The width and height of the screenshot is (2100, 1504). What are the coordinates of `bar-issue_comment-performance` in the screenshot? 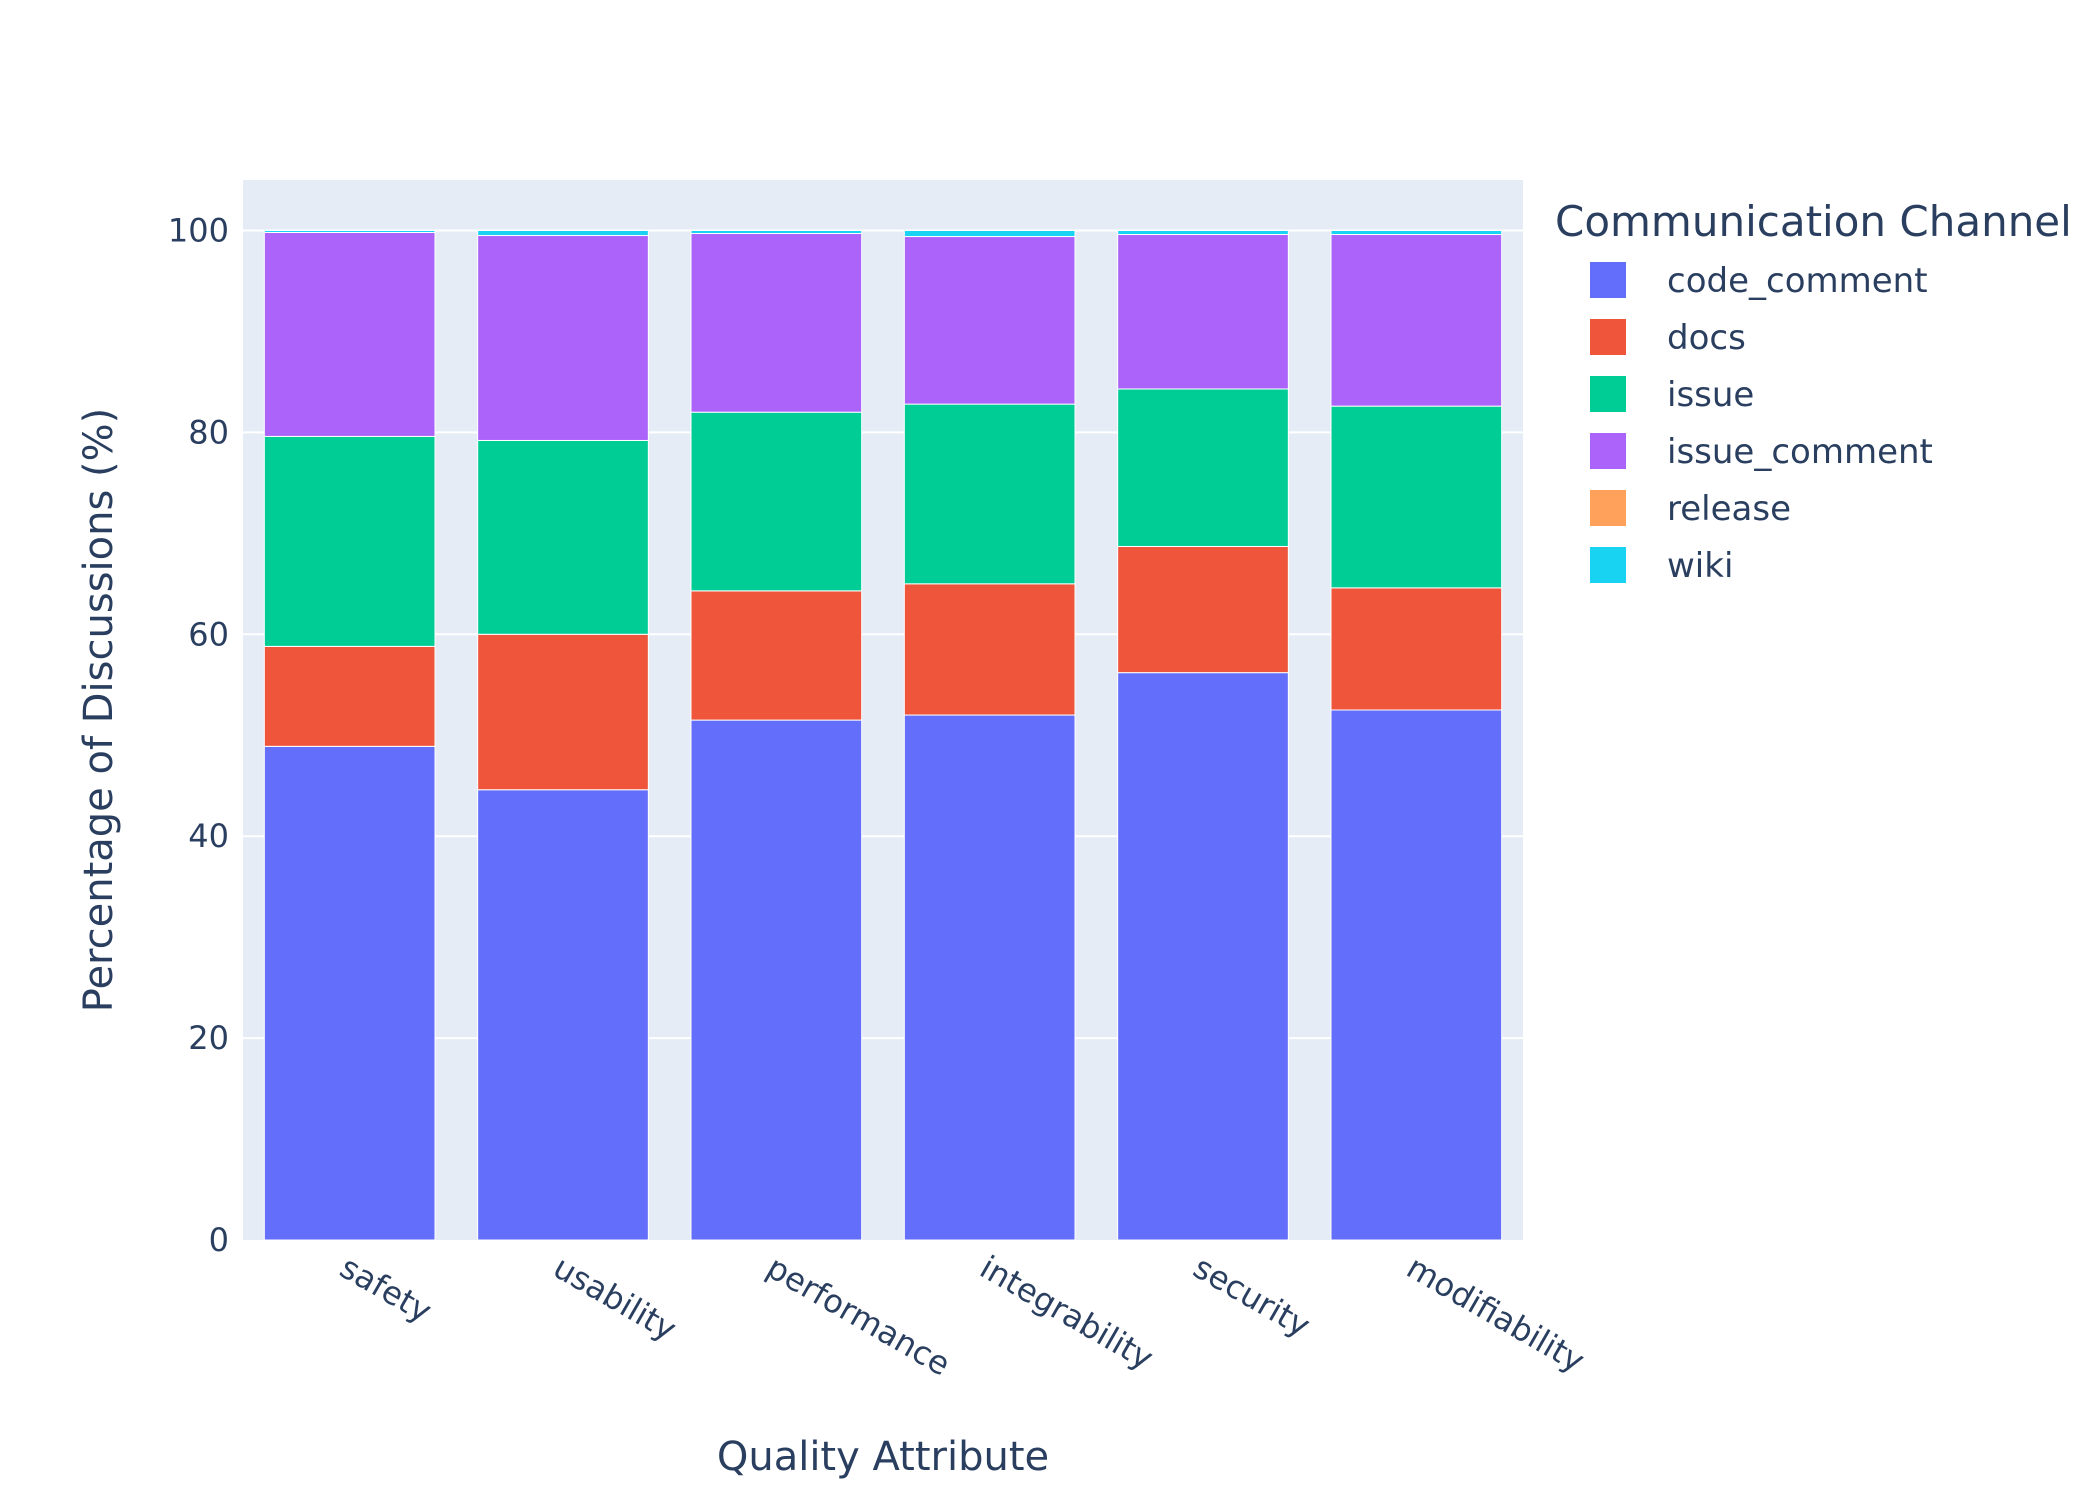 It's located at (776, 323).